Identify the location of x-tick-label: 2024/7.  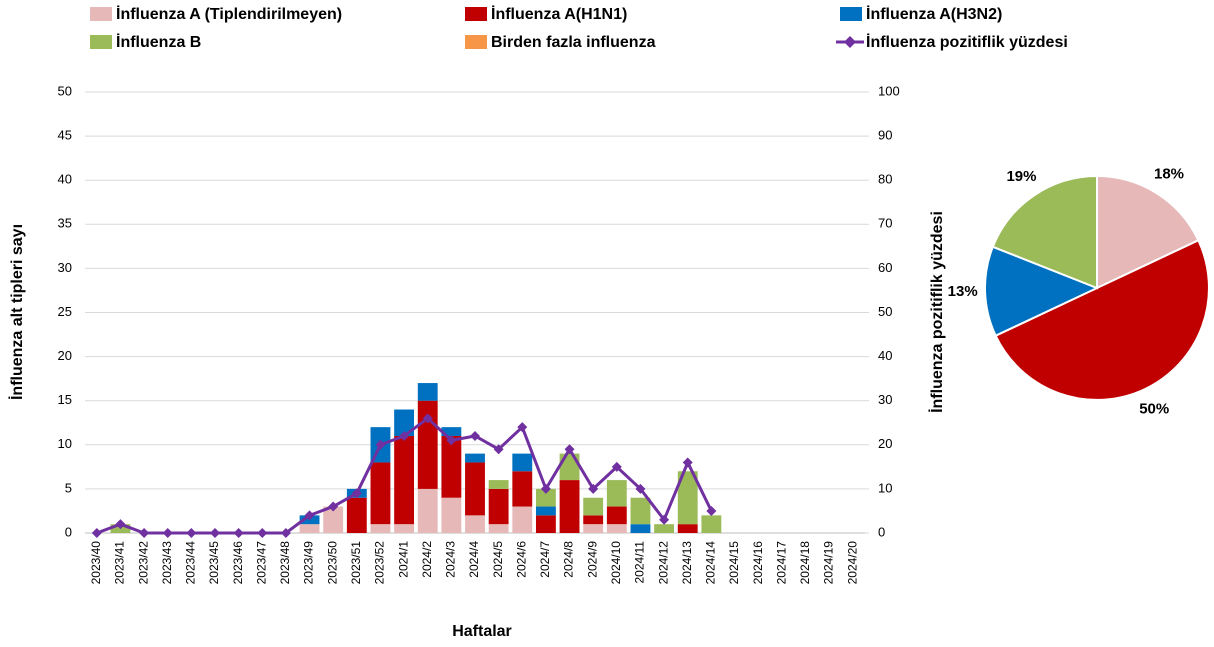
(545, 559).